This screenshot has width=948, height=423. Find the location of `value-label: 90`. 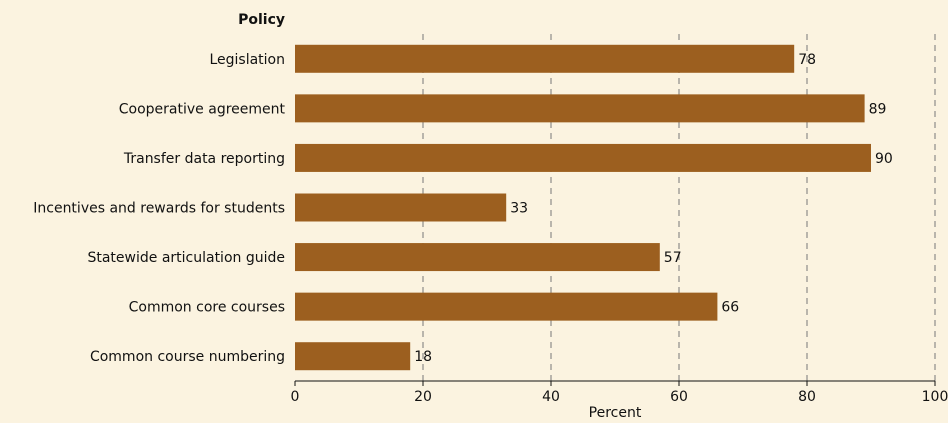

value-label: 90 is located at coordinates (884, 159).